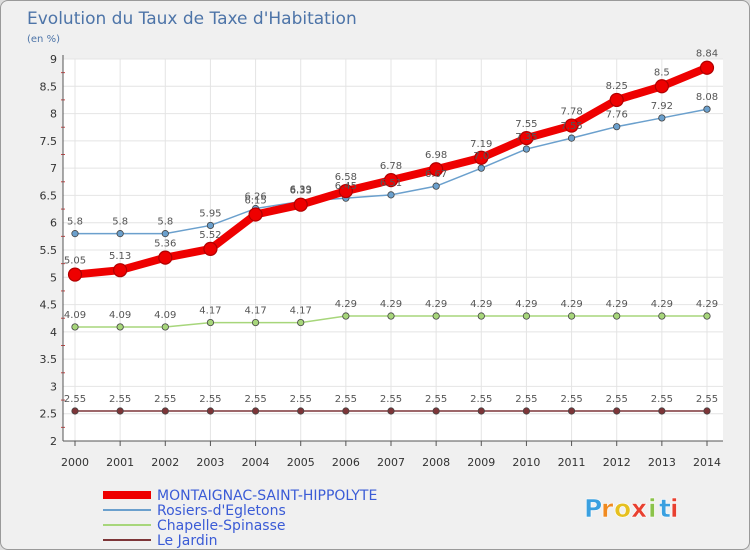 The image size is (750, 550). What do you see at coordinates (221, 526) in the screenshot?
I see `legend-entry: Chapelle-Spinasse` at bounding box center [221, 526].